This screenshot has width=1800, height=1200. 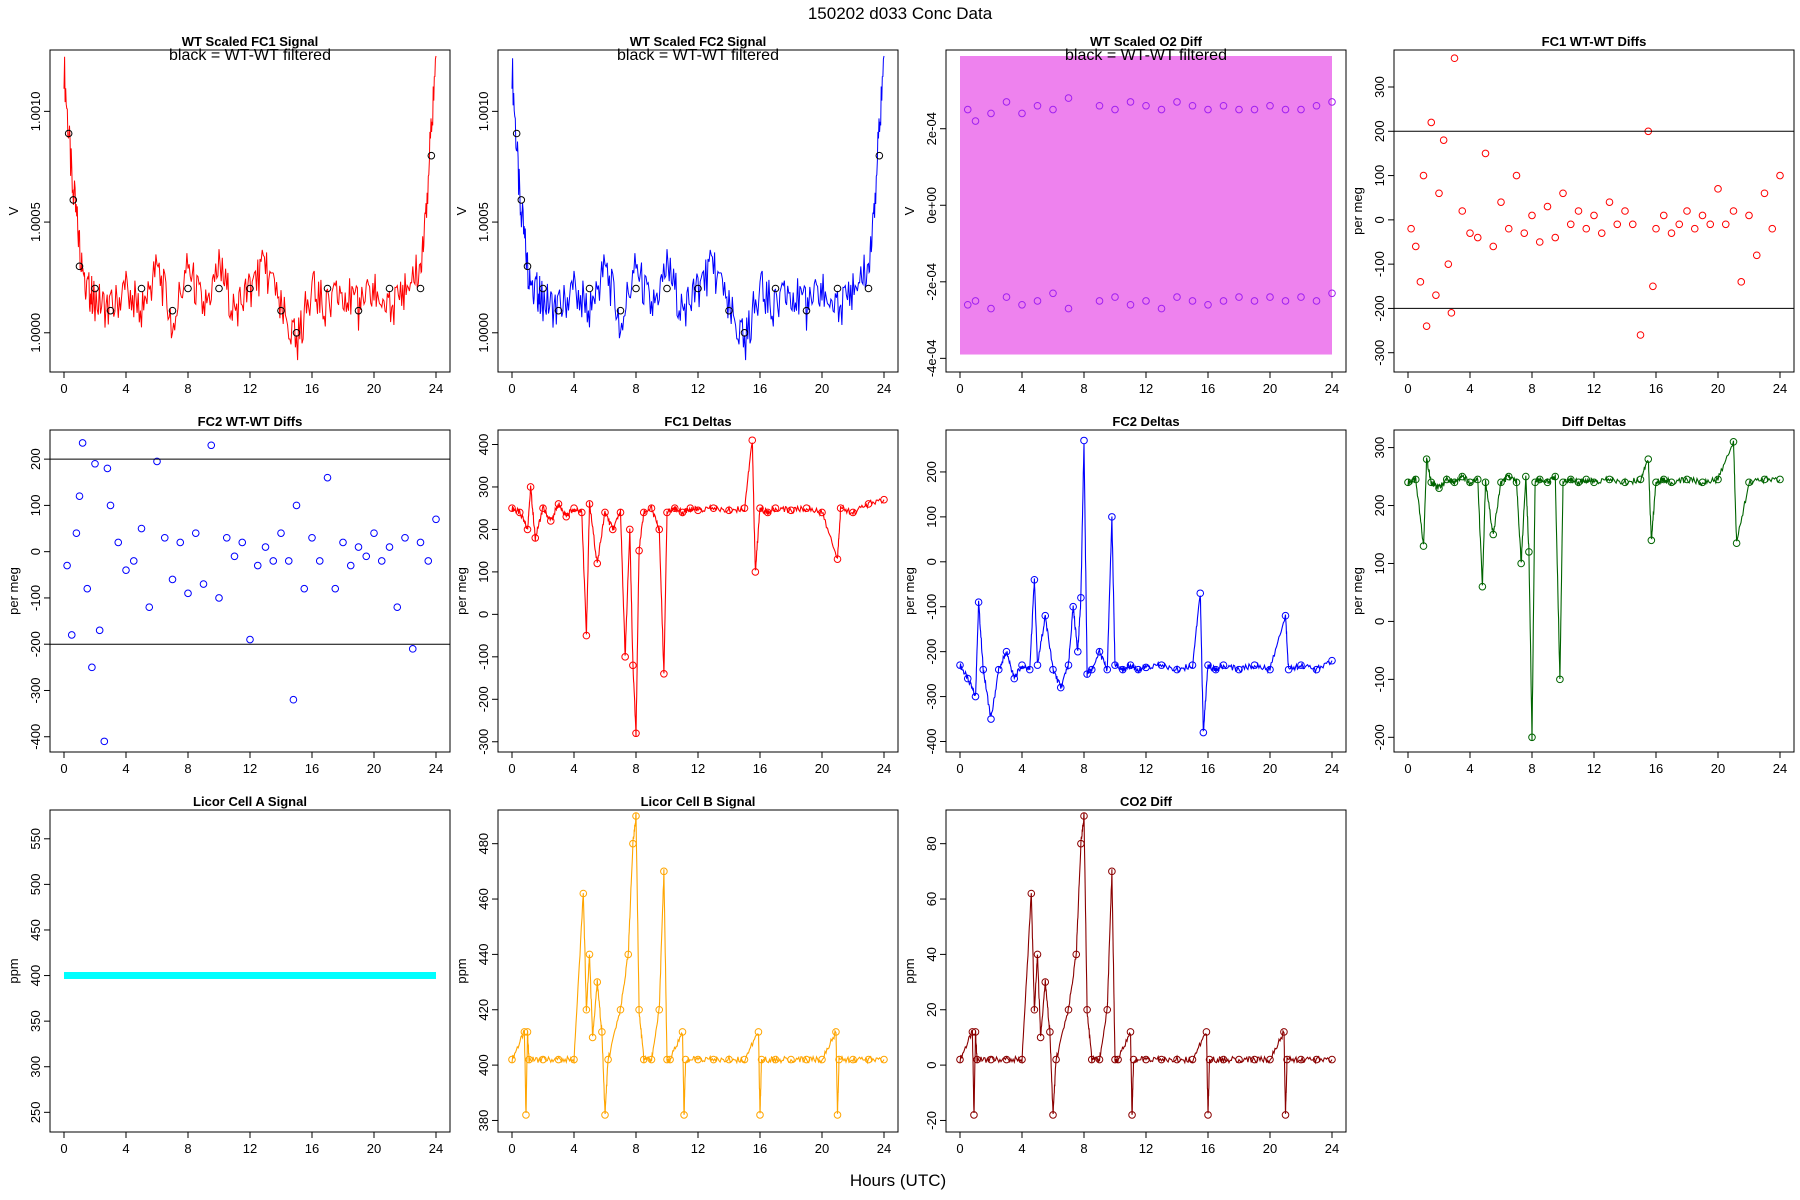 What do you see at coordinates (698, 55) in the screenshot?
I see `chart-annotation: black = WT-WT filtered` at bounding box center [698, 55].